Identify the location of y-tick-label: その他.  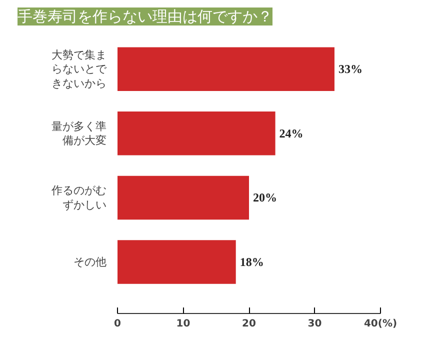
(90, 262).